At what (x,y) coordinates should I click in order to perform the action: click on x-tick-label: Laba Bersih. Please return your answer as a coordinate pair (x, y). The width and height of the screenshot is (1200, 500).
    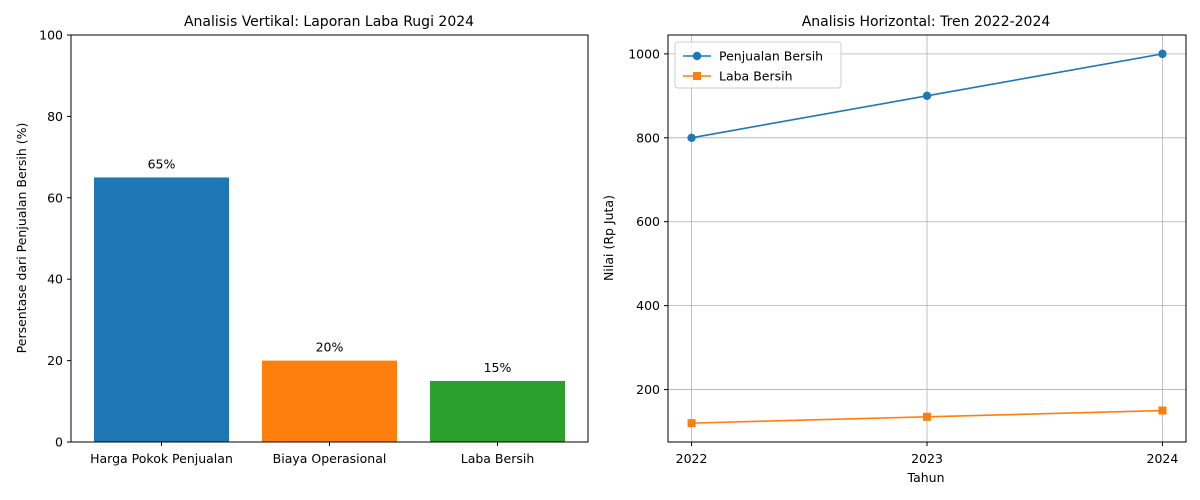
    Looking at the image, I should click on (498, 458).